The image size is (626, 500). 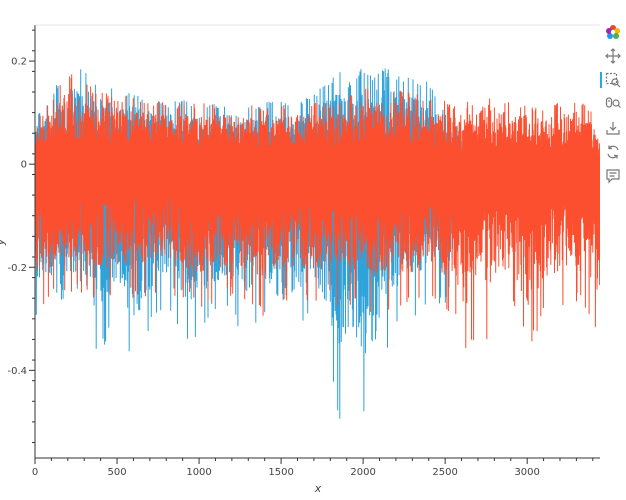 I want to click on x-axis-label: x, so click(x=318, y=488).